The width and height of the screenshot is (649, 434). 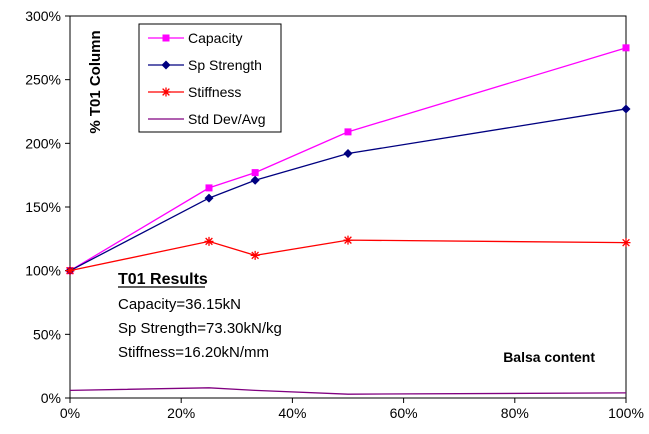 What do you see at coordinates (166, 38) in the screenshot?
I see `legend-marker-capacity` at bounding box center [166, 38].